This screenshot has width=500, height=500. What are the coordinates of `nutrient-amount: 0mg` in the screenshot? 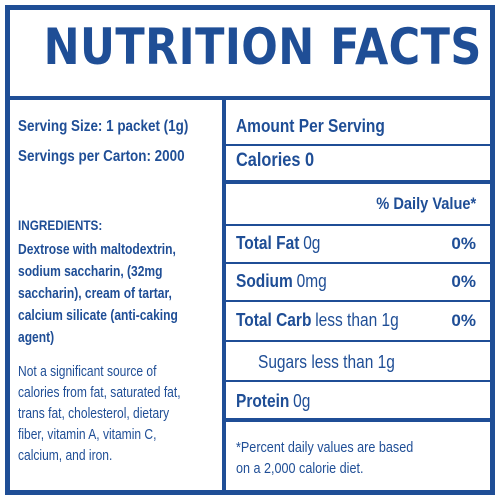 It's located at (311, 281).